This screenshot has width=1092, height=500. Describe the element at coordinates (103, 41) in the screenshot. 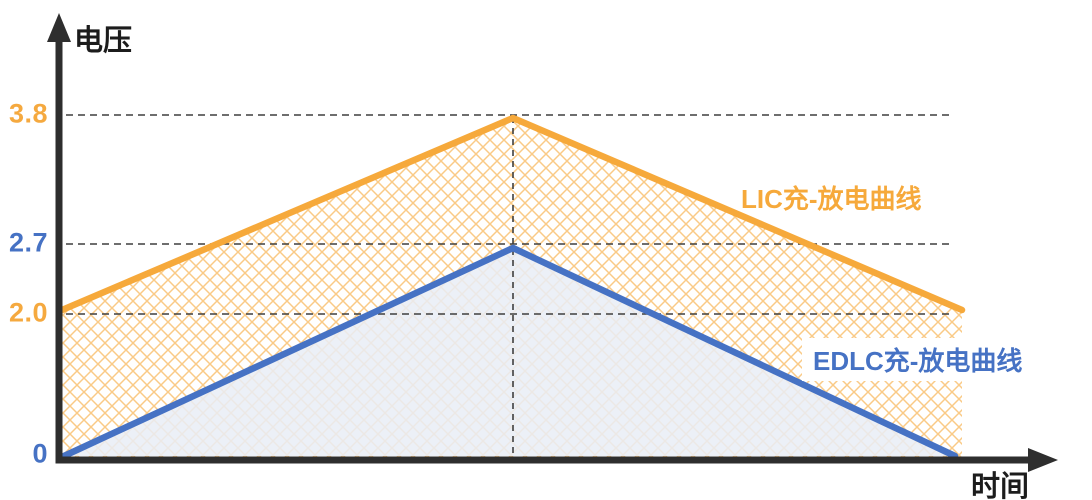

I see `y-axis-title: 电压` at that location.